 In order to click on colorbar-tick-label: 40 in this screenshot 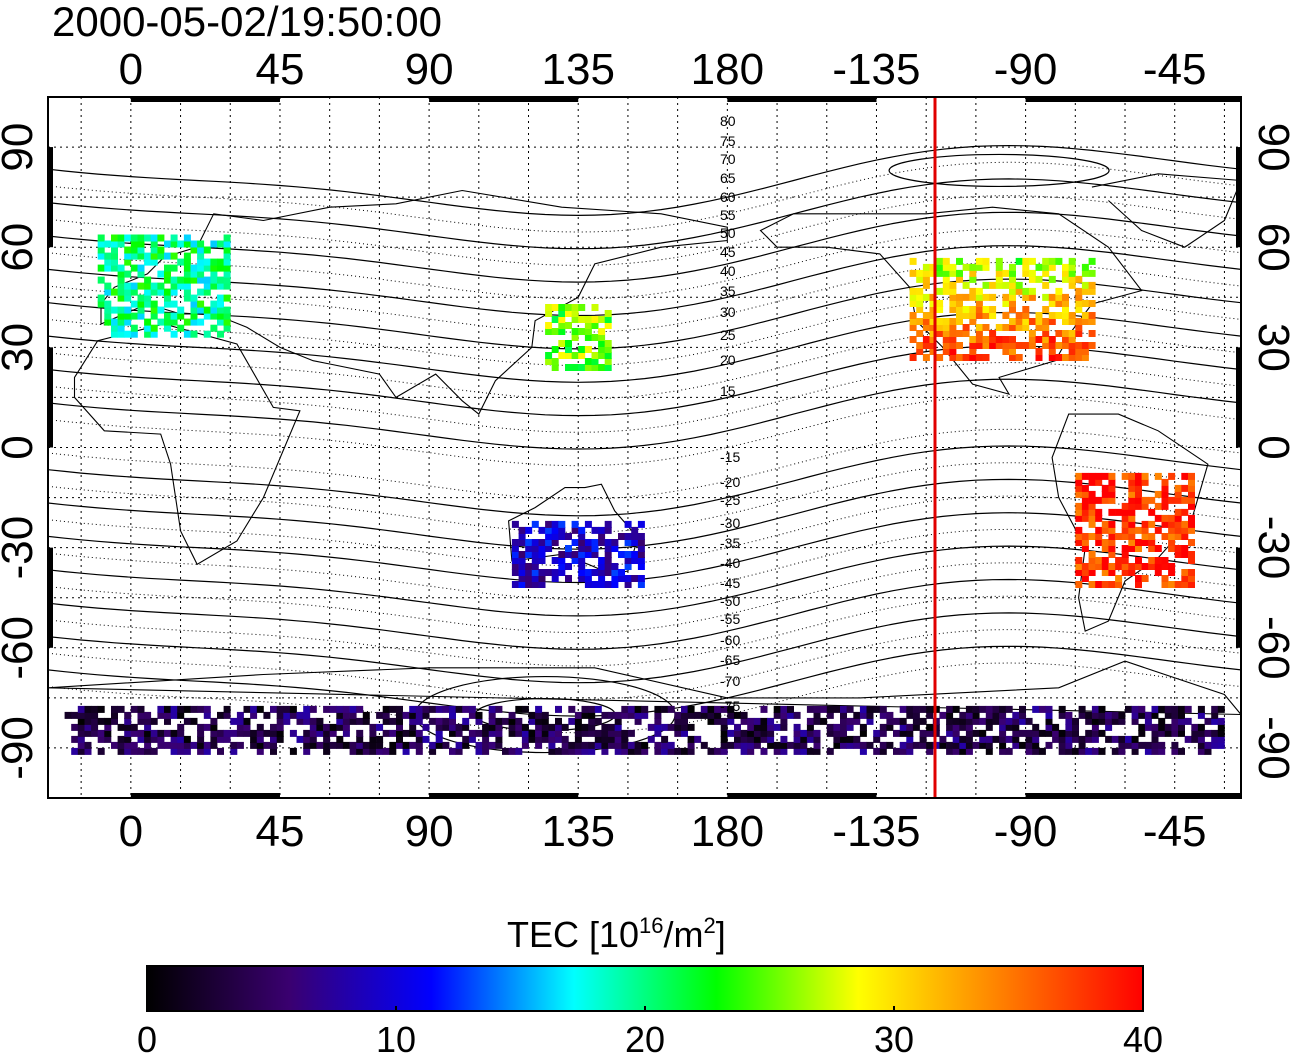, I will do `click(1143, 1038)`.